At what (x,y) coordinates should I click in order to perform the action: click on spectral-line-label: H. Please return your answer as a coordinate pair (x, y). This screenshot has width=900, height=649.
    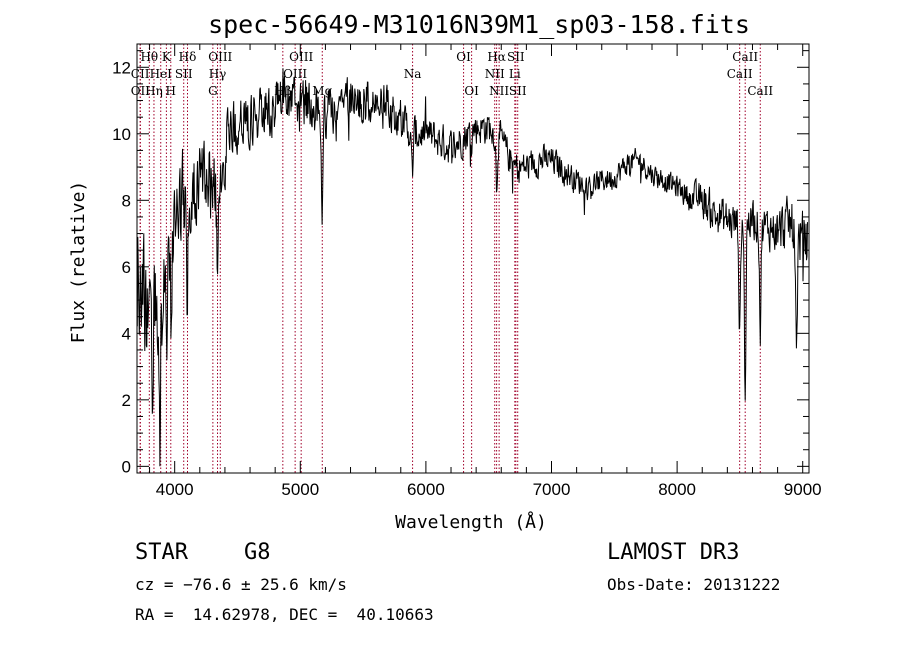
    Looking at the image, I should click on (171, 91).